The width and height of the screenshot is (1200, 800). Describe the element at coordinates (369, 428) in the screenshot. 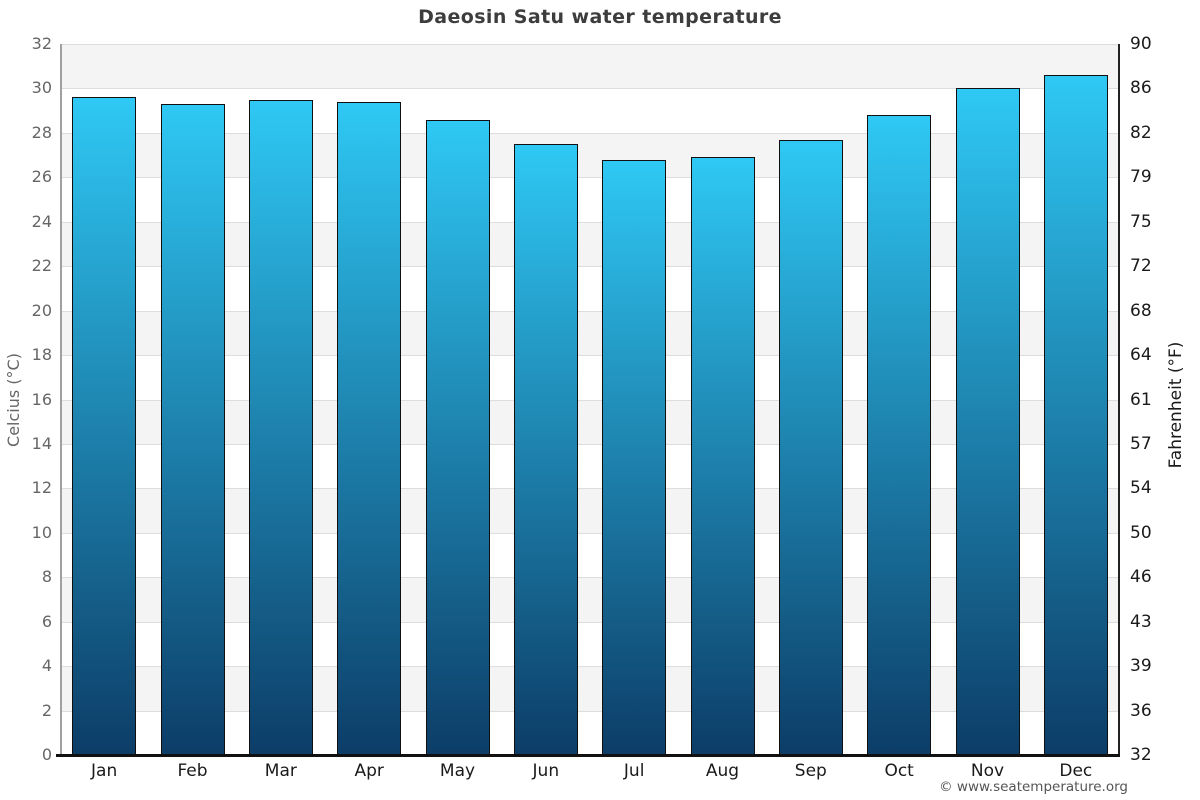

I see `bar-apr` at that location.